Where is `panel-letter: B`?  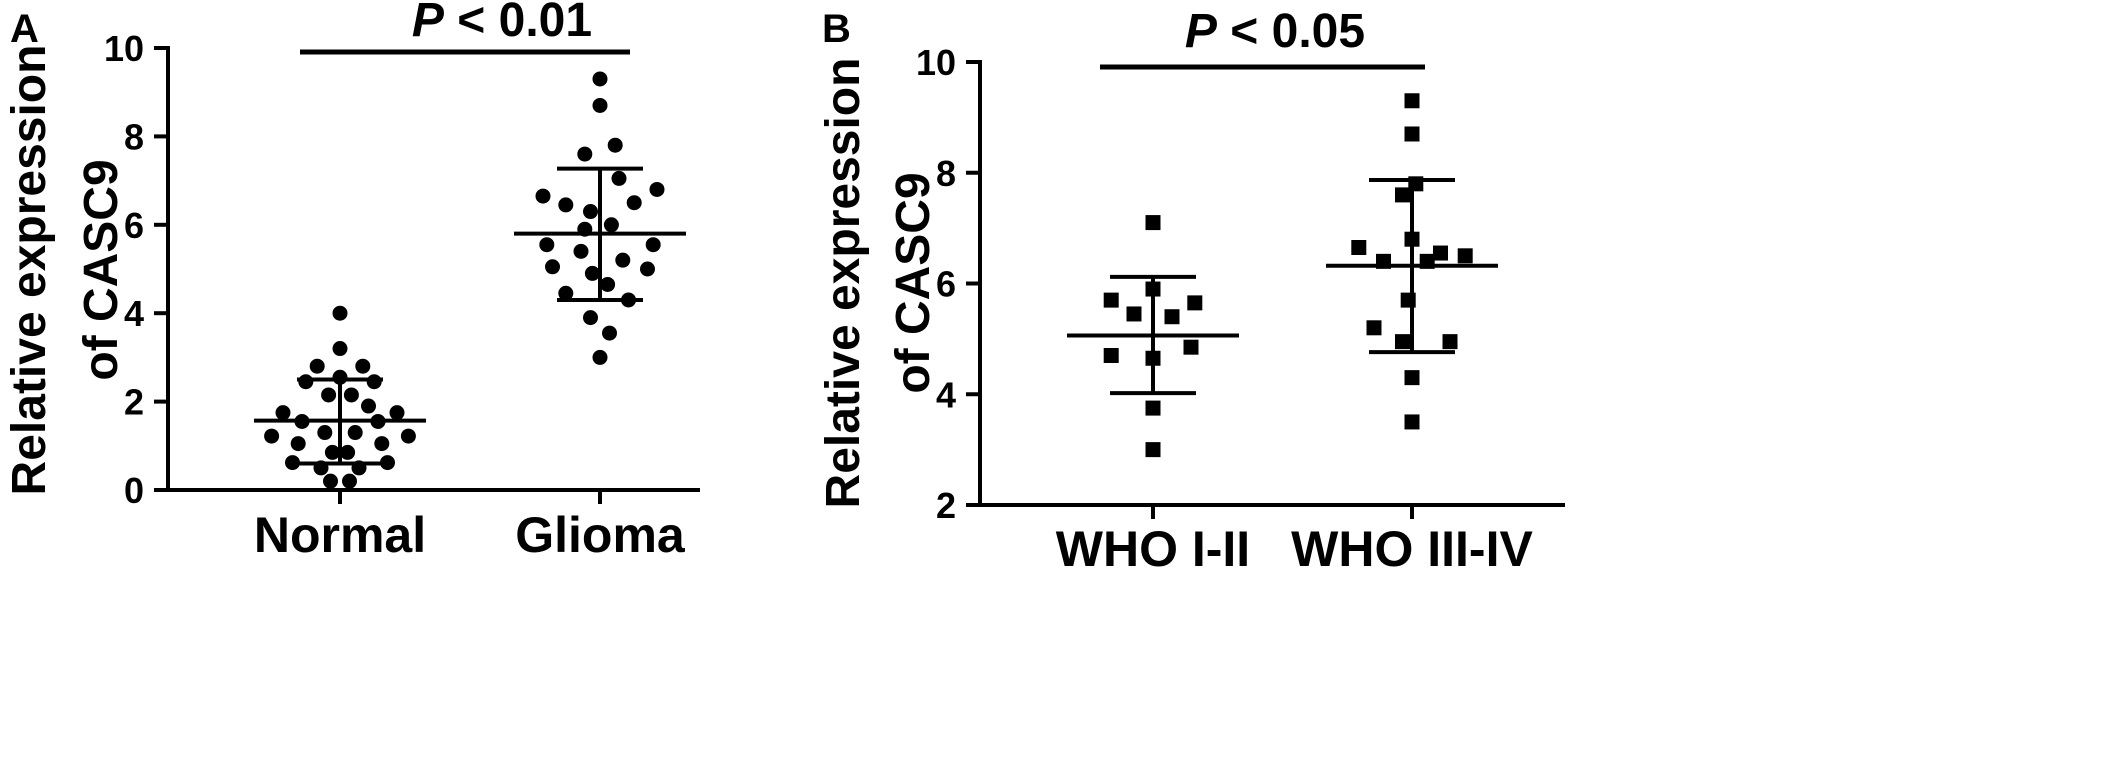
panel-letter: B is located at coordinates (836, 29).